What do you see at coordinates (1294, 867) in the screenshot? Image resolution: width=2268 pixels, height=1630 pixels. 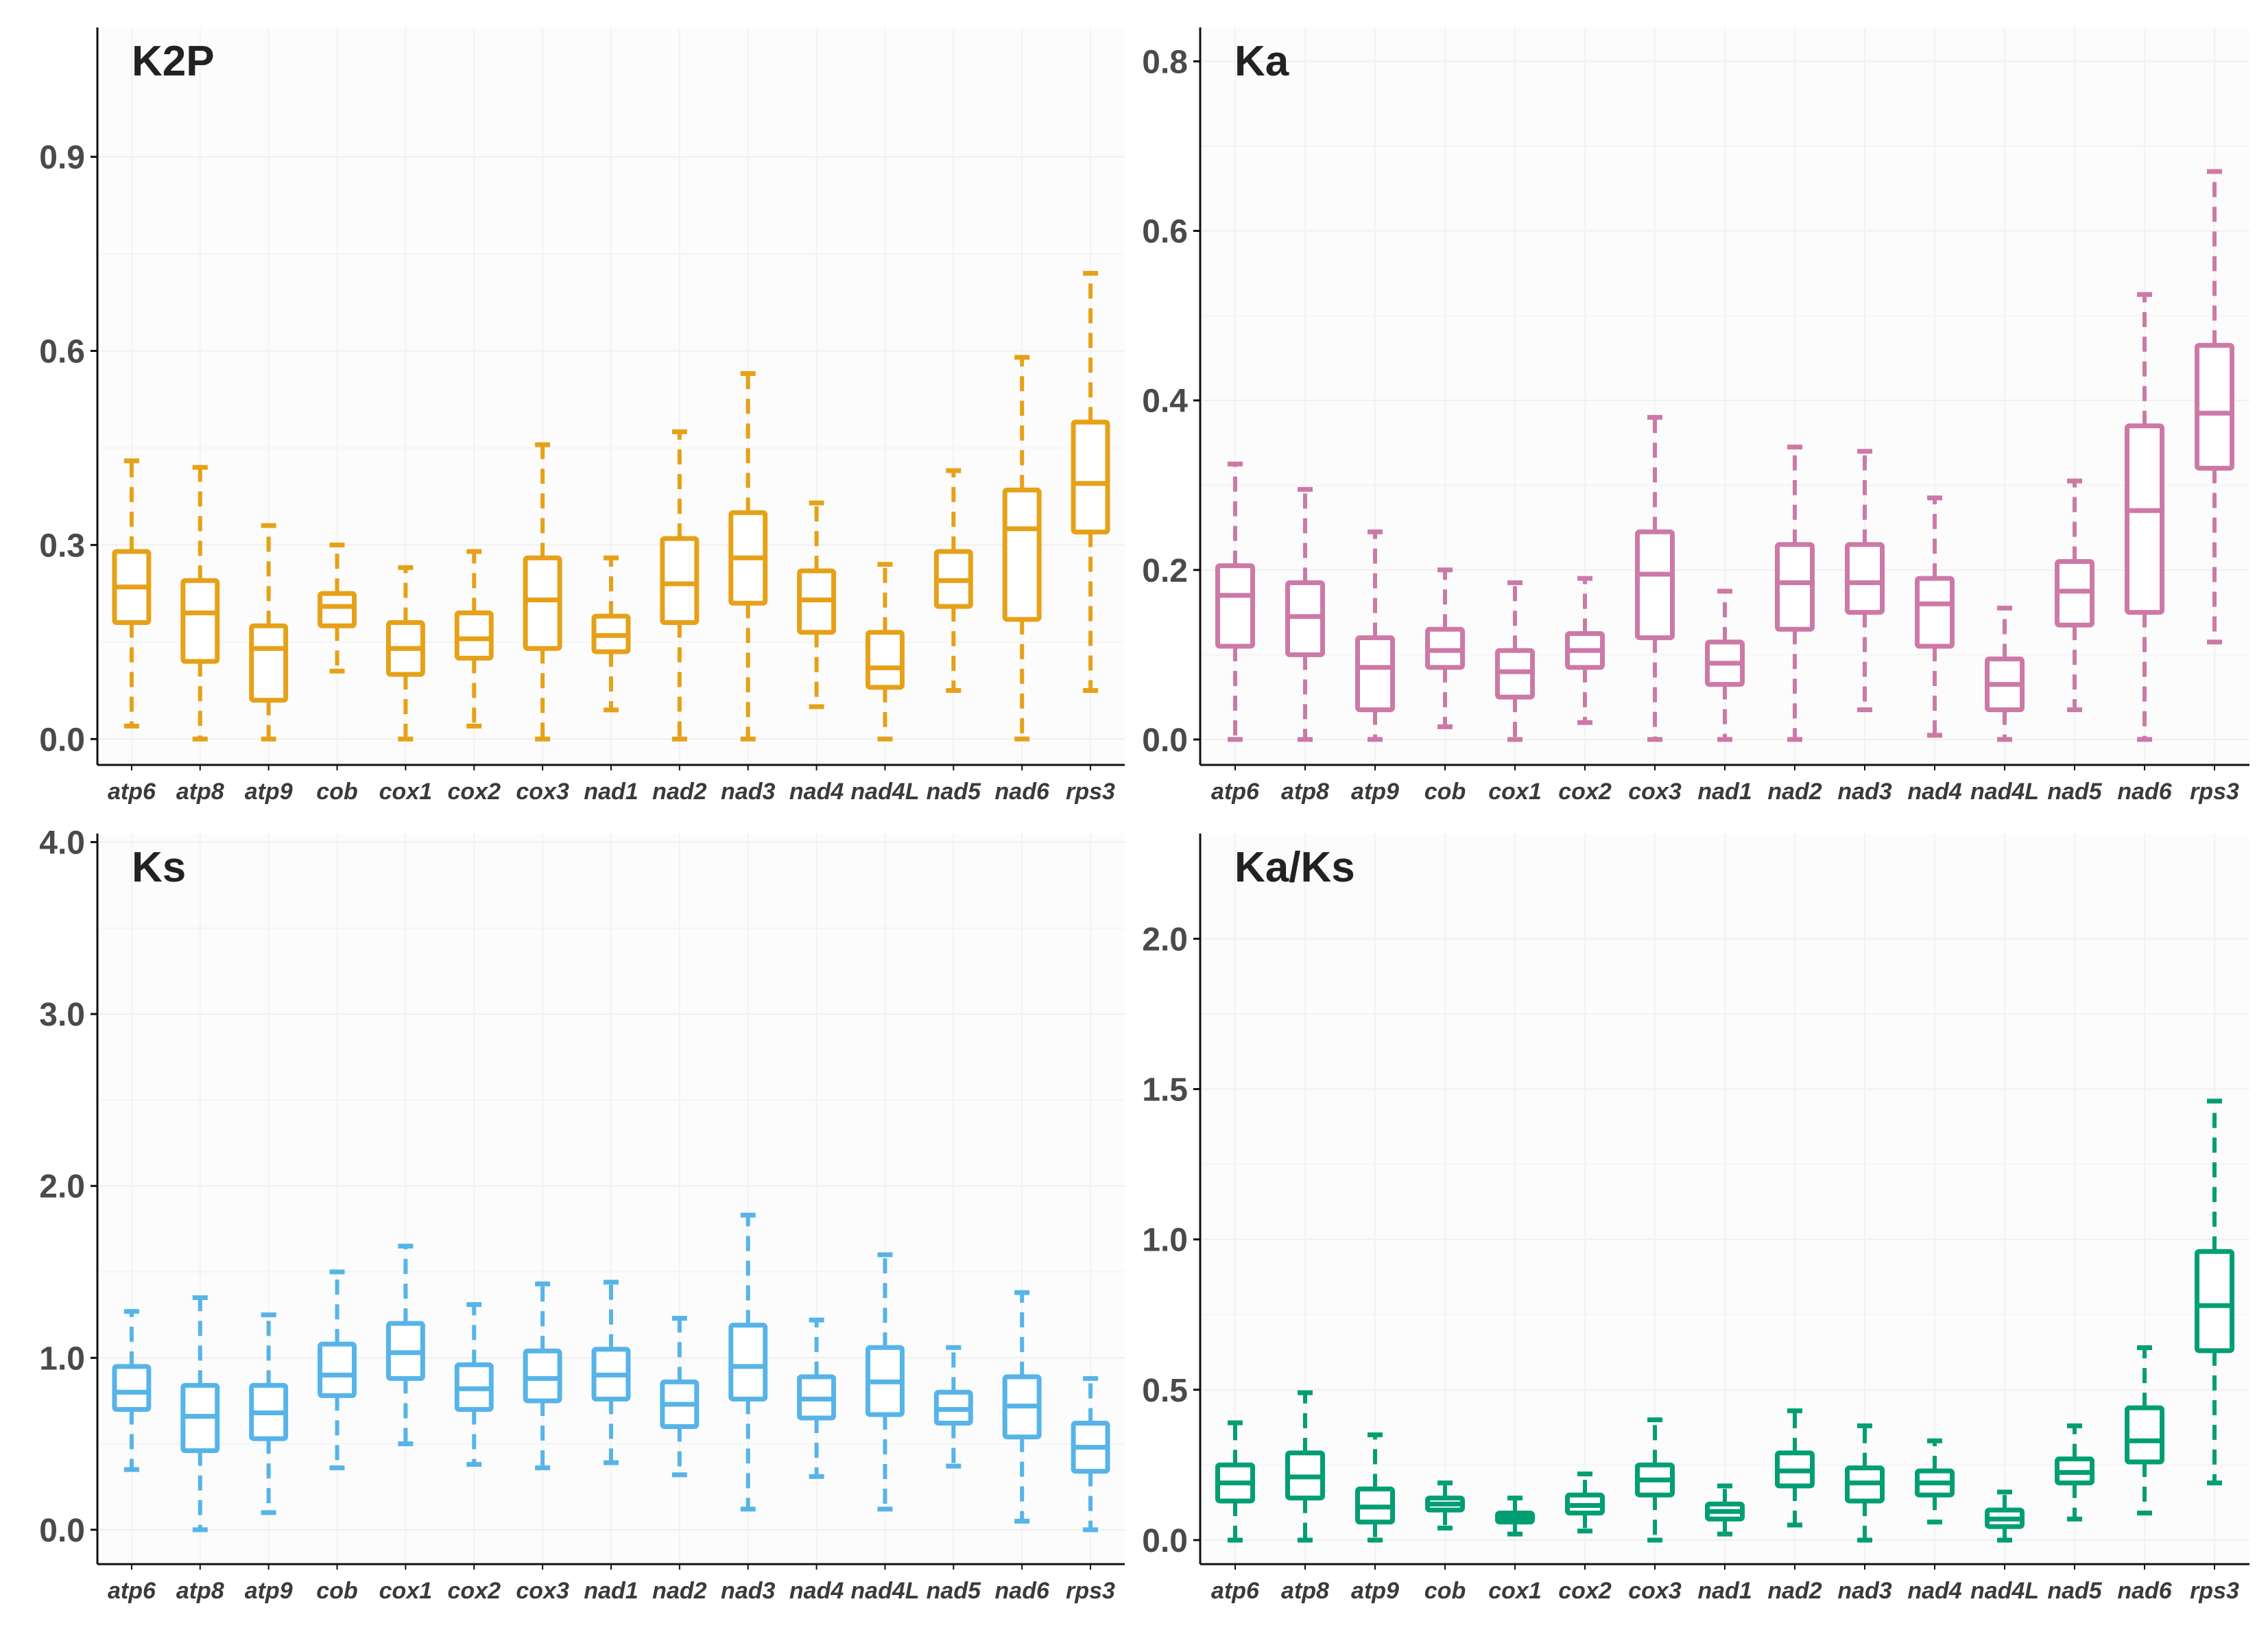 I see `panel-title: Ka/Ks` at bounding box center [1294, 867].